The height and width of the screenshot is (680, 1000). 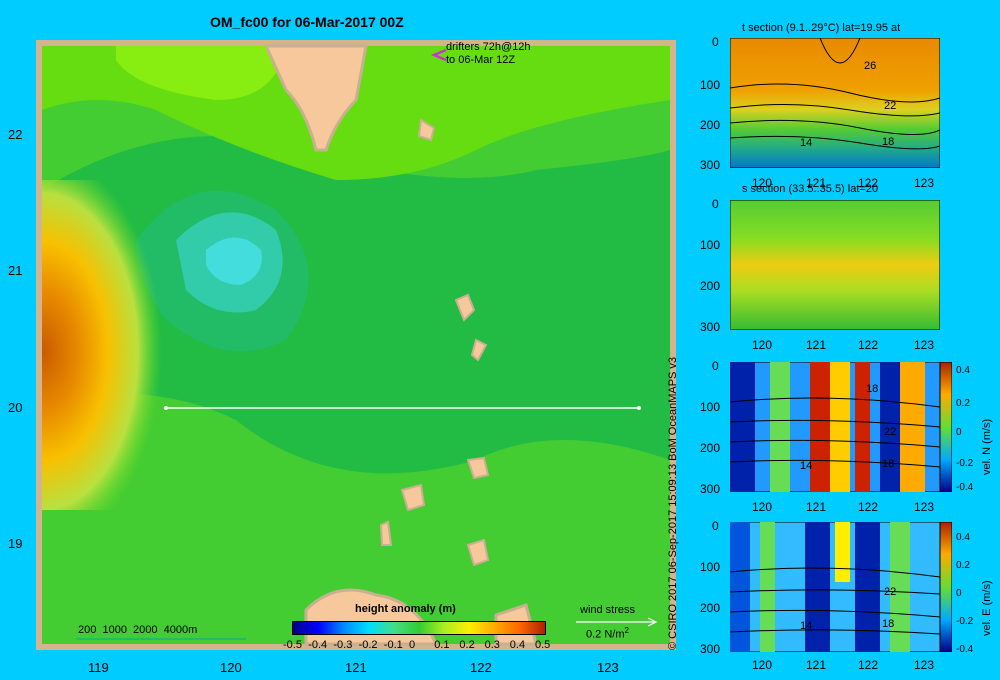 What do you see at coordinates (138, 630) in the screenshot?
I see `bathymetry-scale: 200 1000 2000 4000m` at bounding box center [138, 630].